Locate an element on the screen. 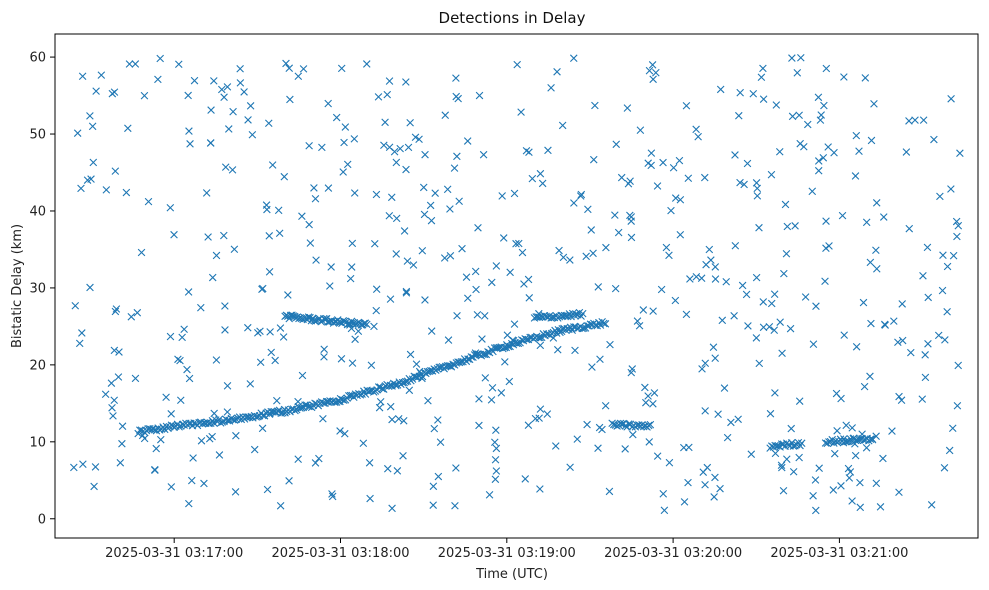  x-tick-label: 2025-03-31 03:20:00 is located at coordinates (673, 553).